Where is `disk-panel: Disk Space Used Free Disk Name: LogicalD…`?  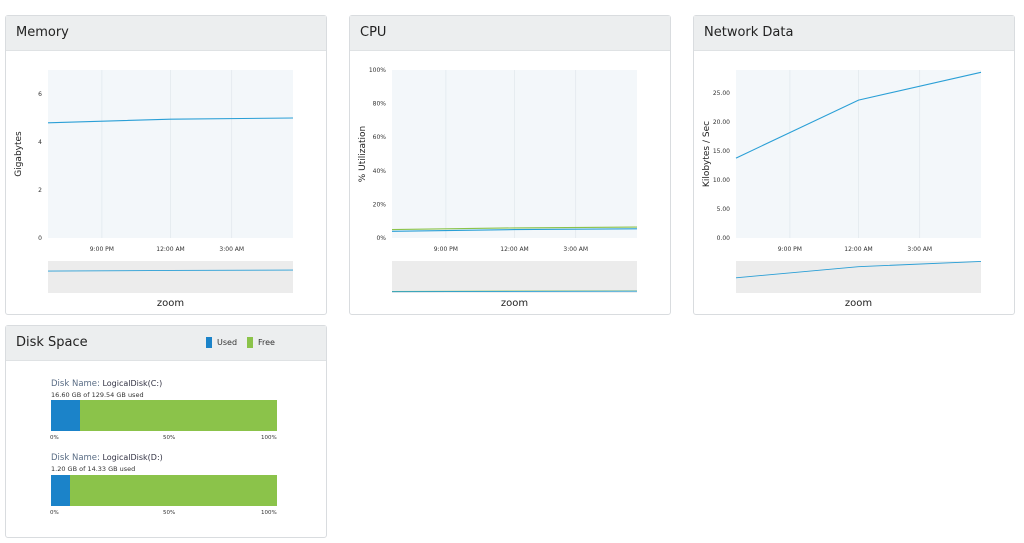 disk-panel: Disk Space Used Free Disk Name: LogicalD… is located at coordinates (166, 431).